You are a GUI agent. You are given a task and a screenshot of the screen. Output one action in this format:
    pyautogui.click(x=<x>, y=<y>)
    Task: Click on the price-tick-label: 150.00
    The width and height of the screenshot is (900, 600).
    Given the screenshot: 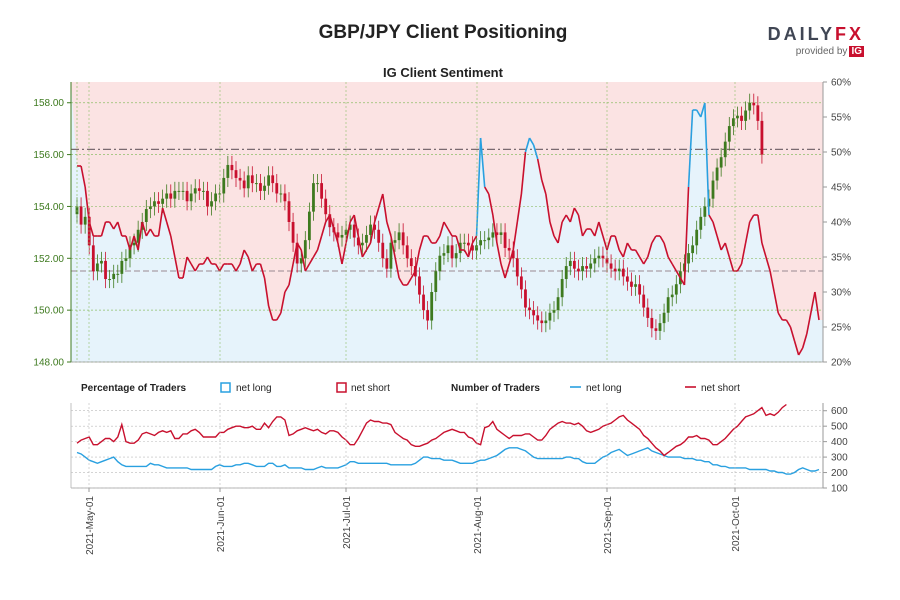 What is the action you would take?
    pyautogui.click(x=48, y=311)
    